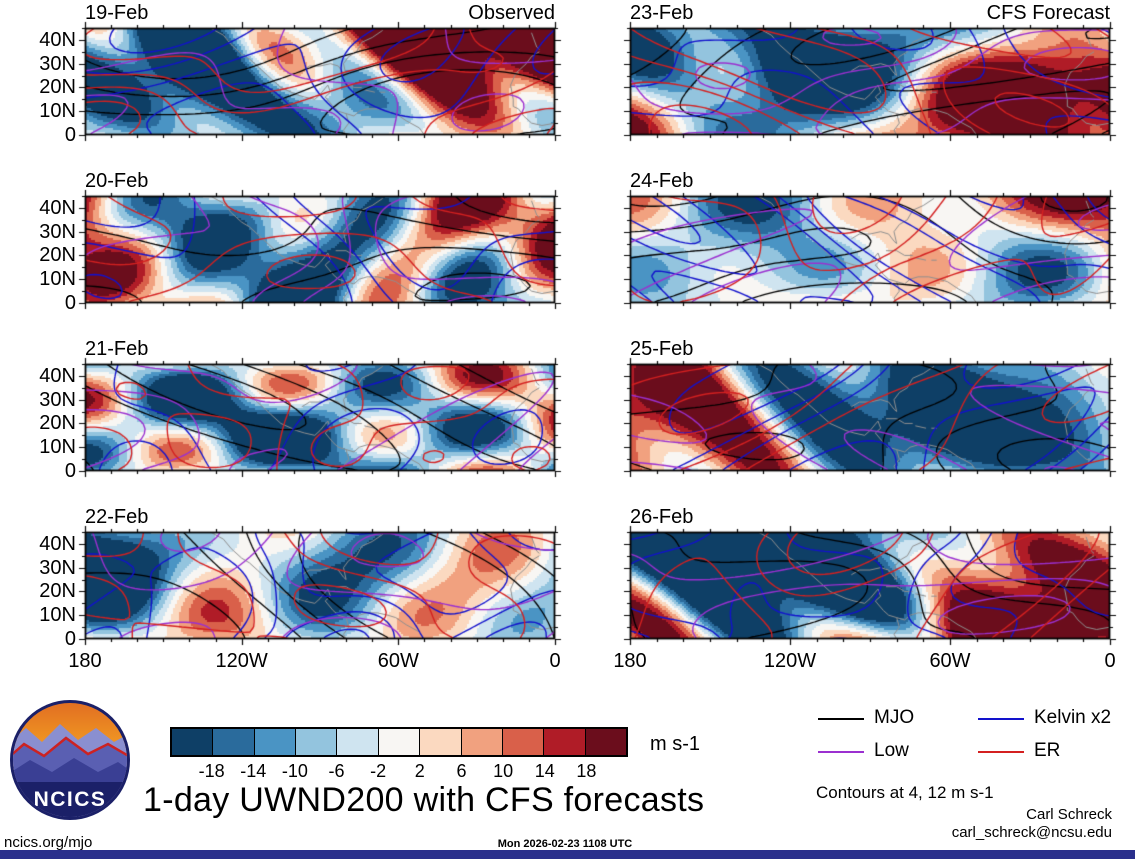 The width and height of the screenshot is (1135, 859). What do you see at coordinates (544, 771) in the screenshot?
I see `colorbar-tick-label: 14` at bounding box center [544, 771].